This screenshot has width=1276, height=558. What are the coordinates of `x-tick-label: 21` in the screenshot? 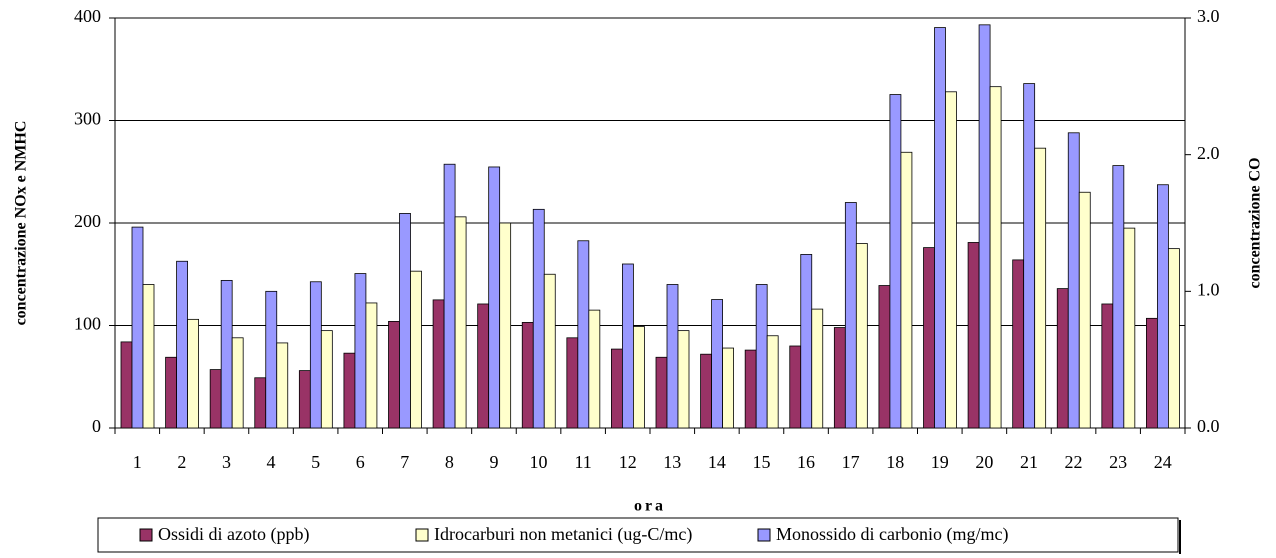 It's located at (1029, 462).